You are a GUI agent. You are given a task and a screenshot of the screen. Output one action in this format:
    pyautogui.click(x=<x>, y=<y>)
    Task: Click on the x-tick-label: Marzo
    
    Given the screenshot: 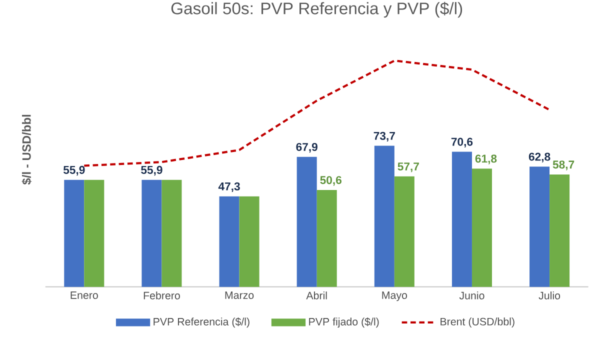 What is the action you would take?
    pyautogui.click(x=239, y=295)
    